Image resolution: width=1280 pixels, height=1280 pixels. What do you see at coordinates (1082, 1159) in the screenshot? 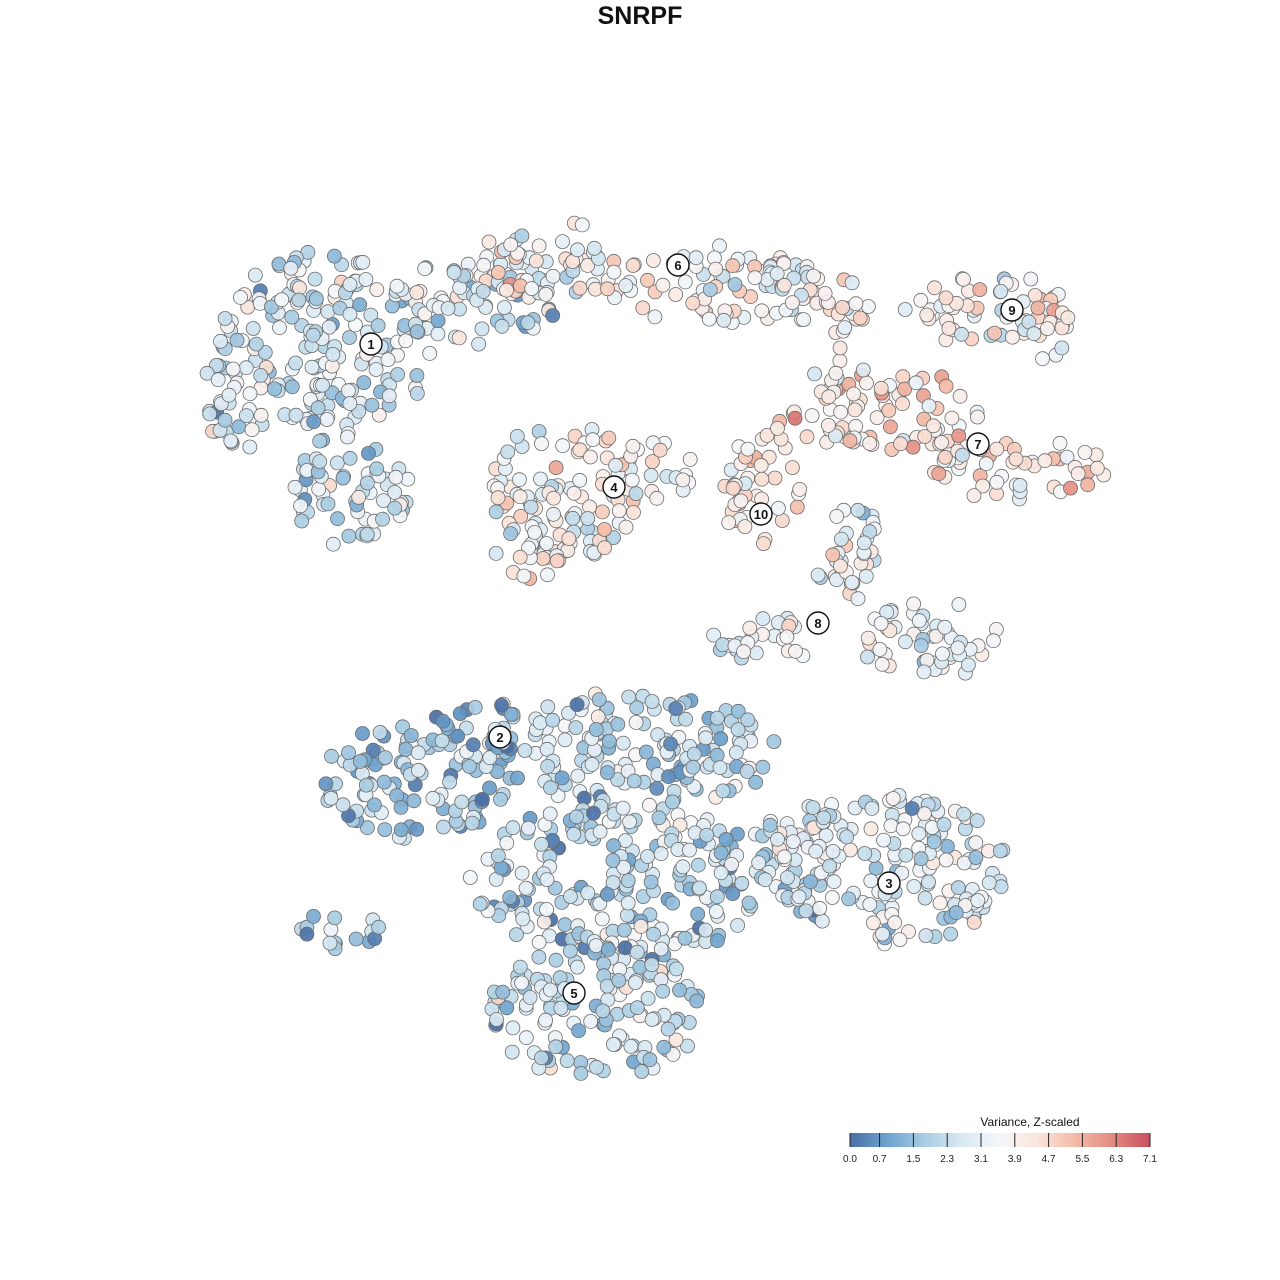
I see `legend-tick-label: 5.5` at bounding box center [1082, 1159].